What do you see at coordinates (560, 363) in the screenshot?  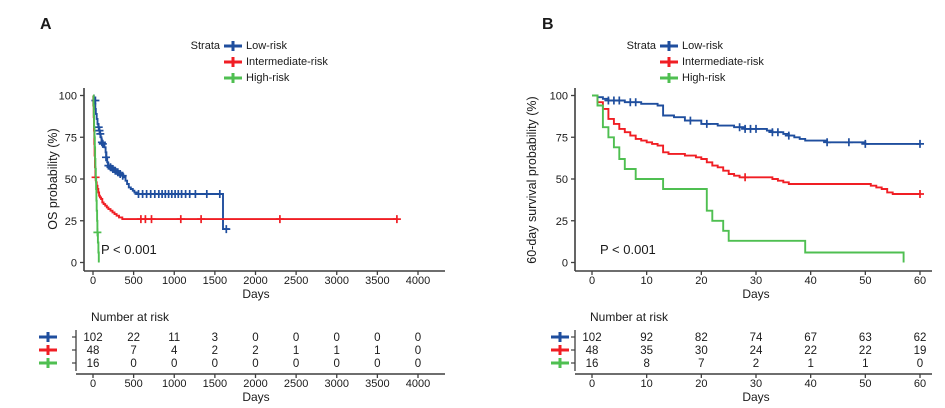 I see `risk-row-marker-high-risk-icon` at bounding box center [560, 363].